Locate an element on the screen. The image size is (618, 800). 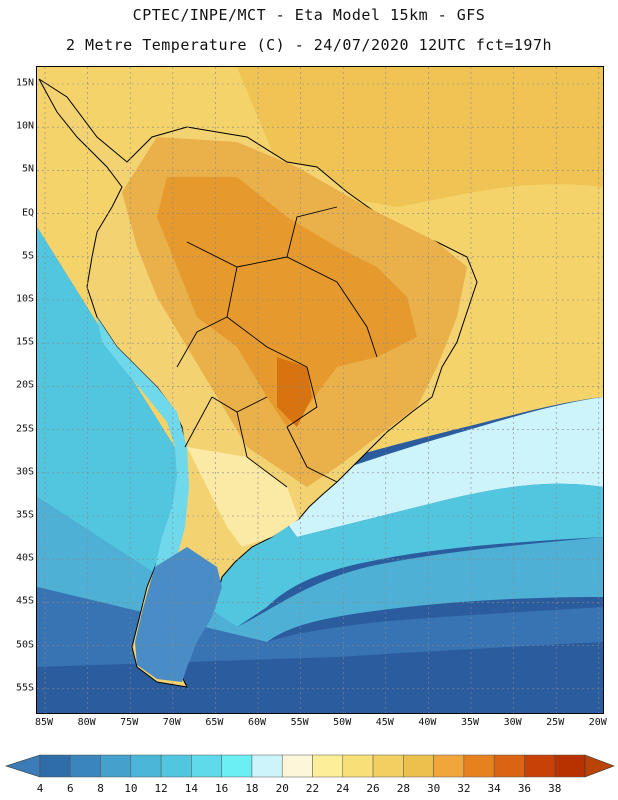
colorbar-label: 24 is located at coordinates (343, 788).